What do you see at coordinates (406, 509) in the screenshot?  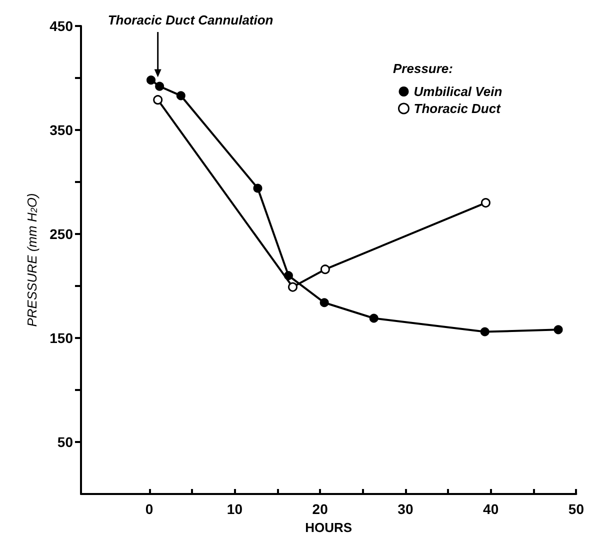 I see `x-tick-label: 30` at bounding box center [406, 509].